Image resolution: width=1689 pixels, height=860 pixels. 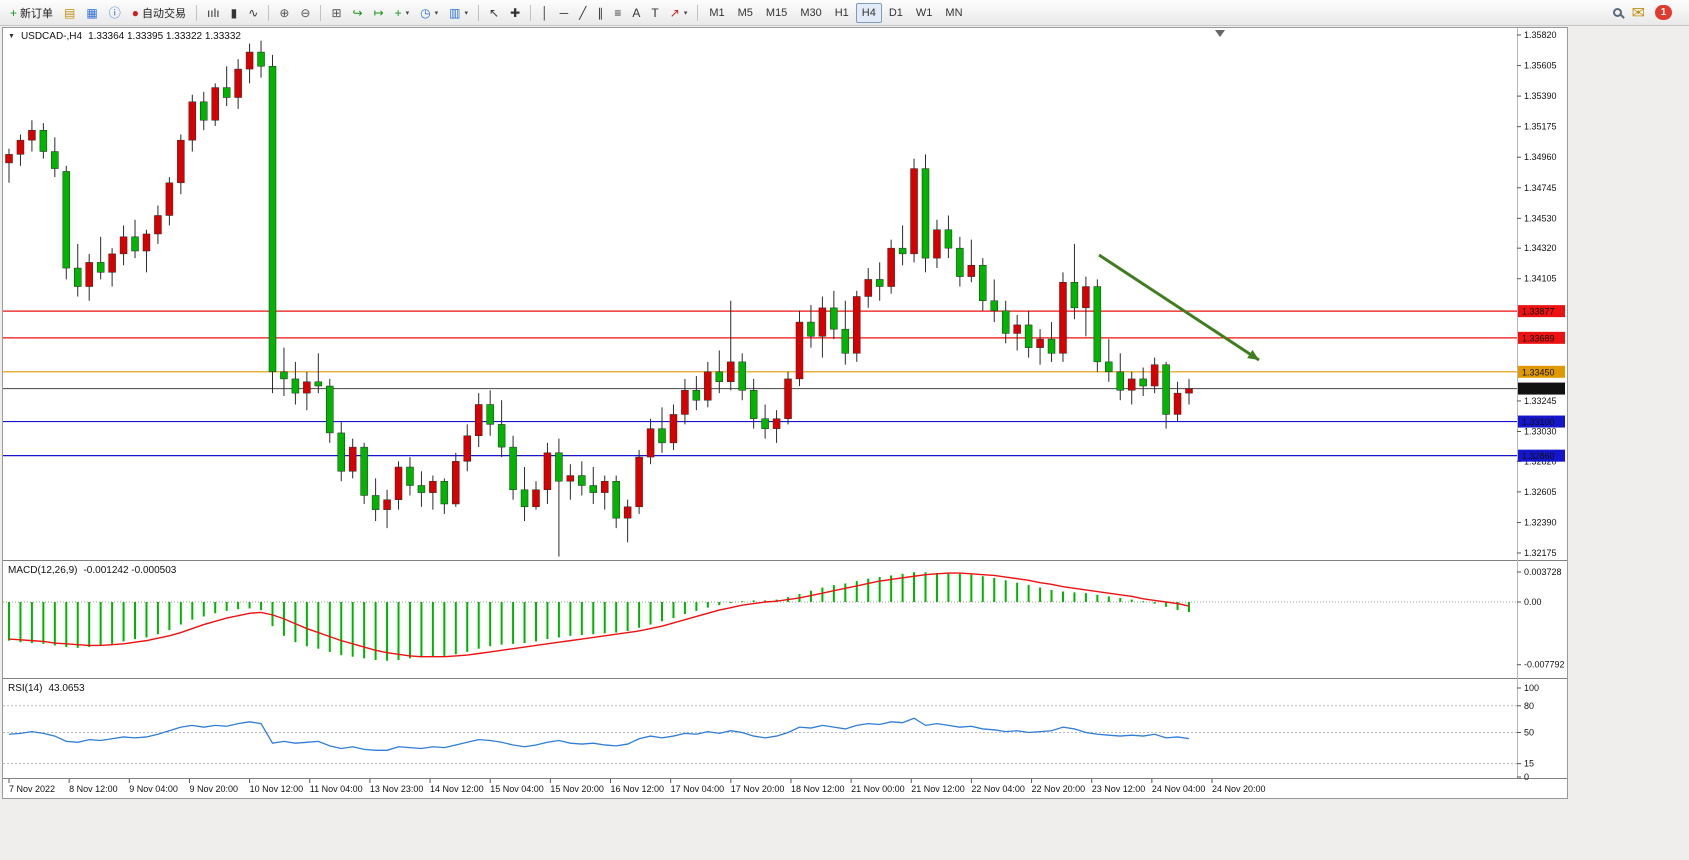 I want to click on svg-text: 7 Nov 2022, so click(x=32, y=789).